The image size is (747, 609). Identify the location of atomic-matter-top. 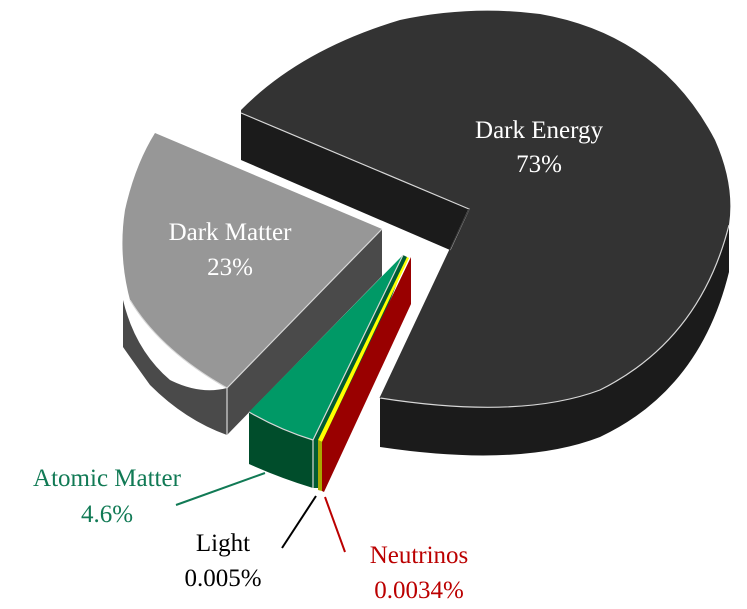
(326, 347).